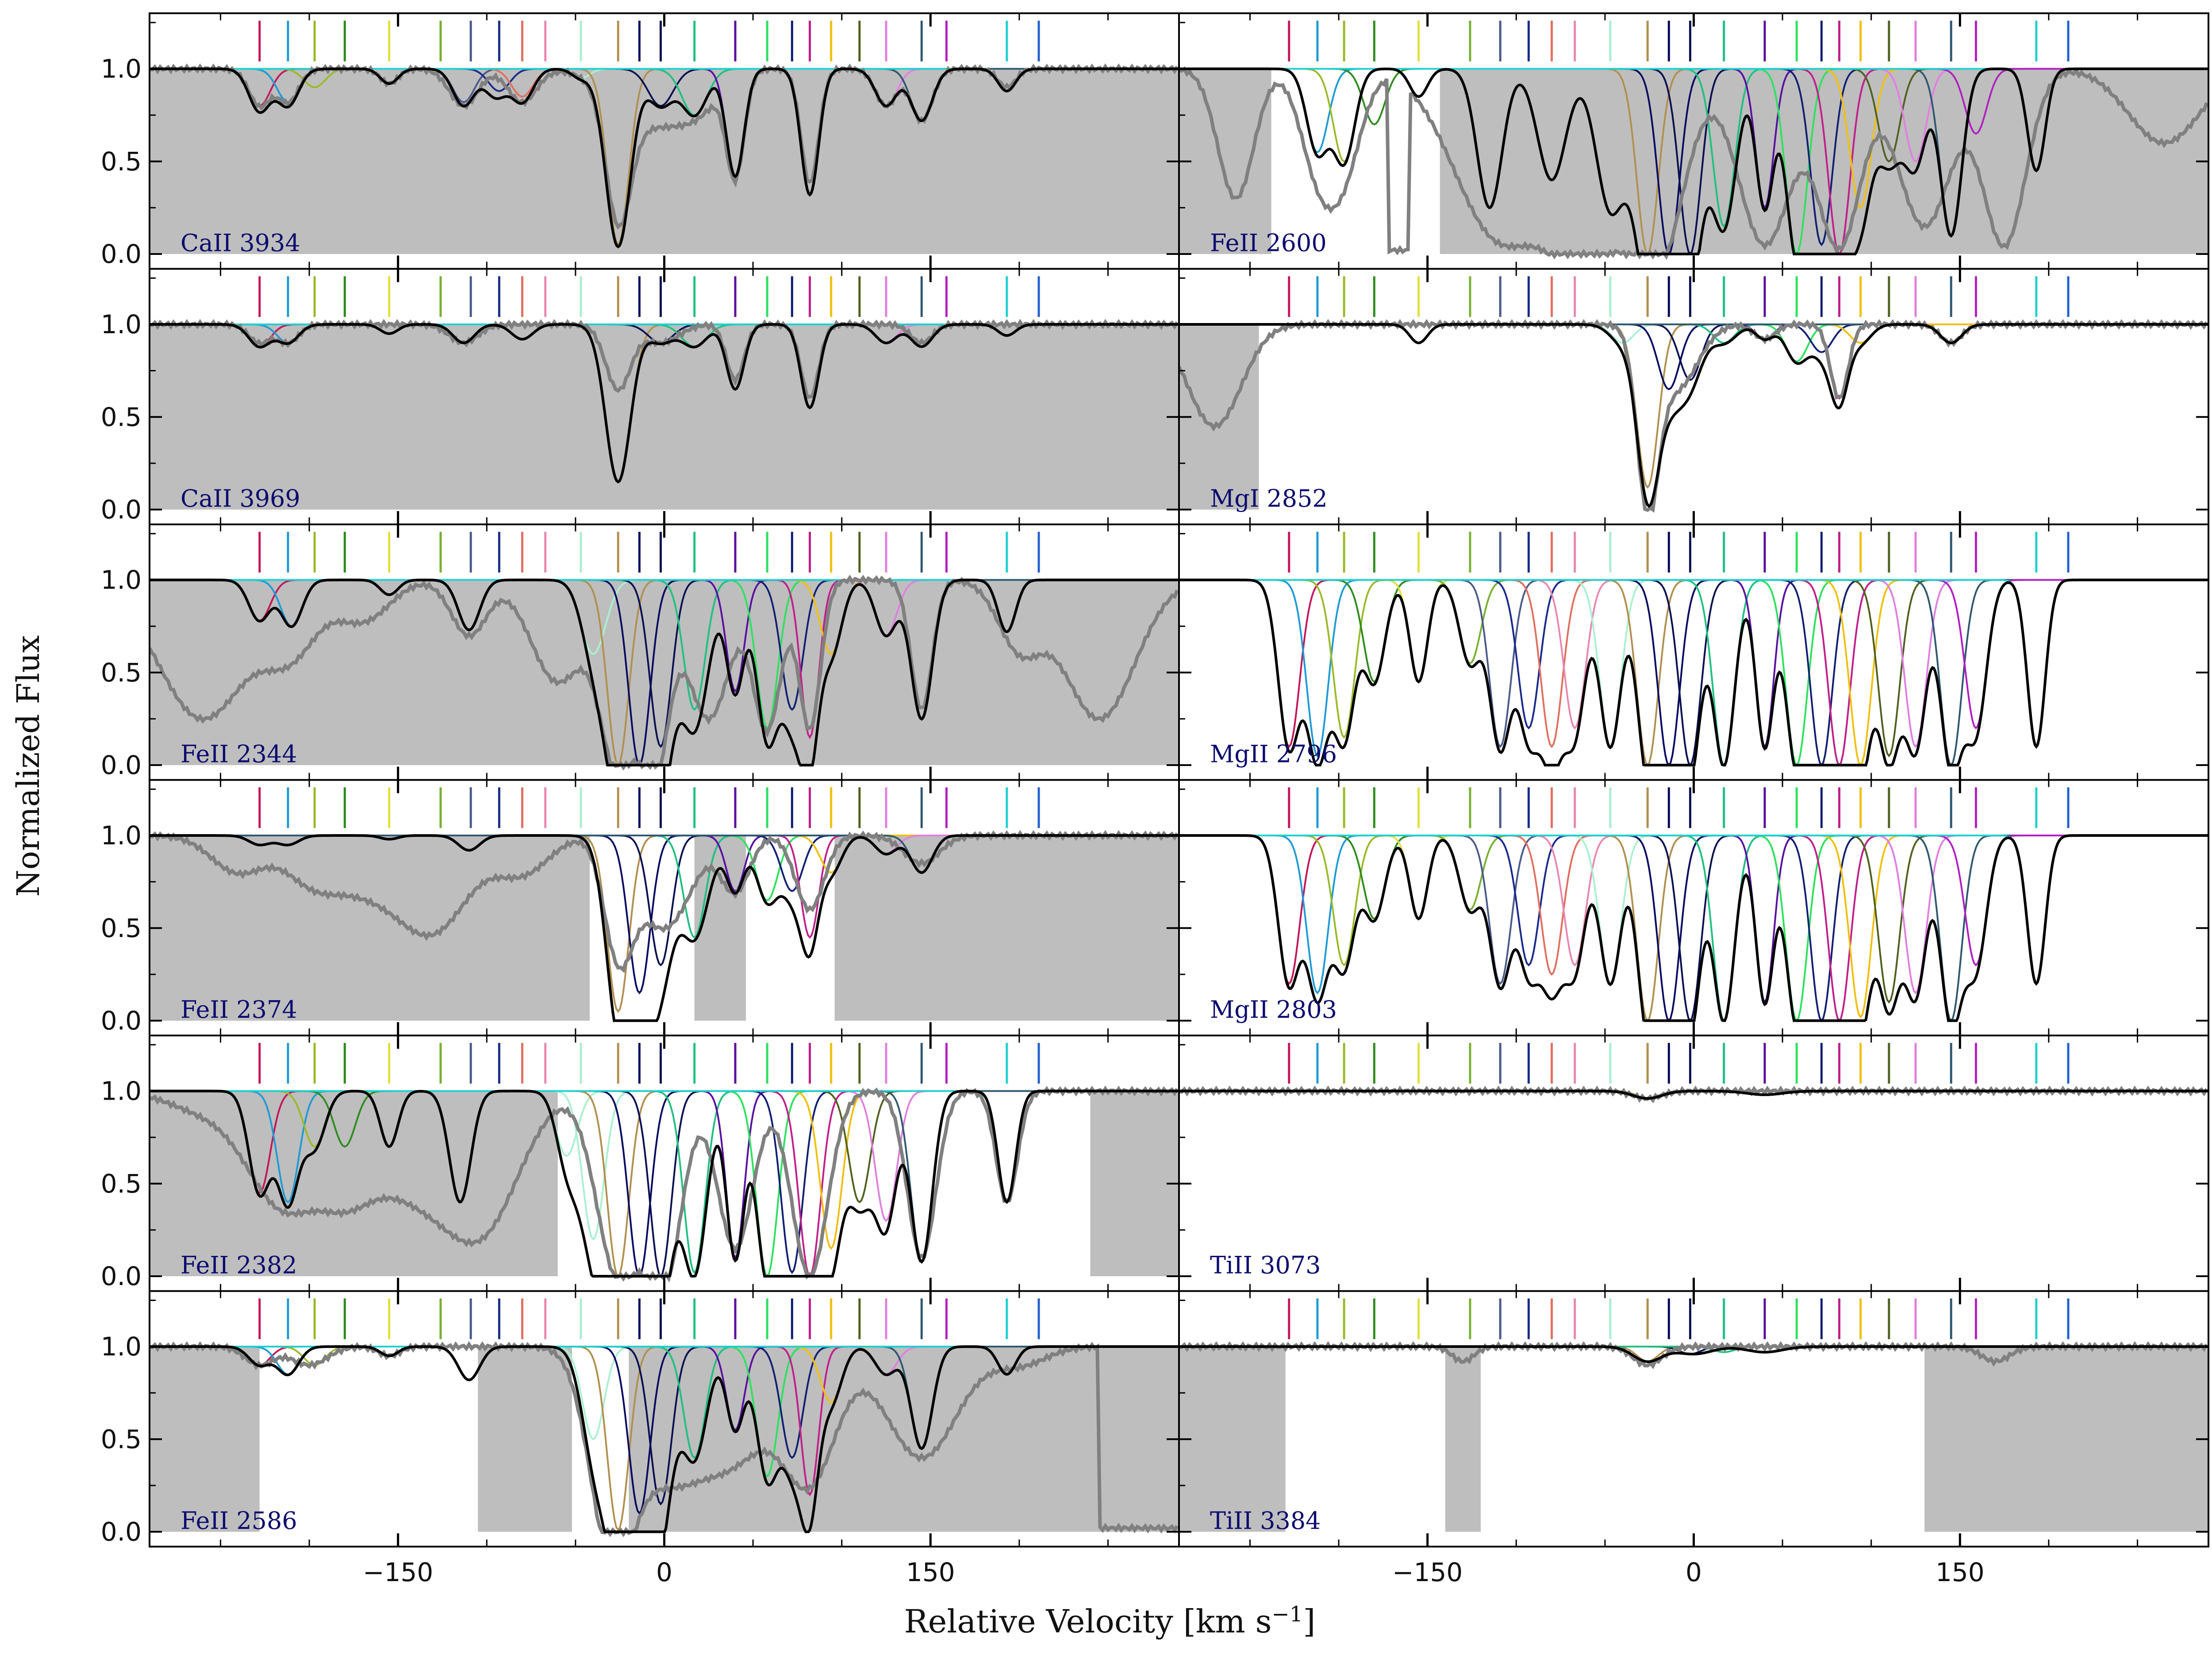 This screenshot has height=1659, width=2212. Describe the element at coordinates (1274, 1010) in the screenshot. I see `ion-label: MgII 2803` at that location.